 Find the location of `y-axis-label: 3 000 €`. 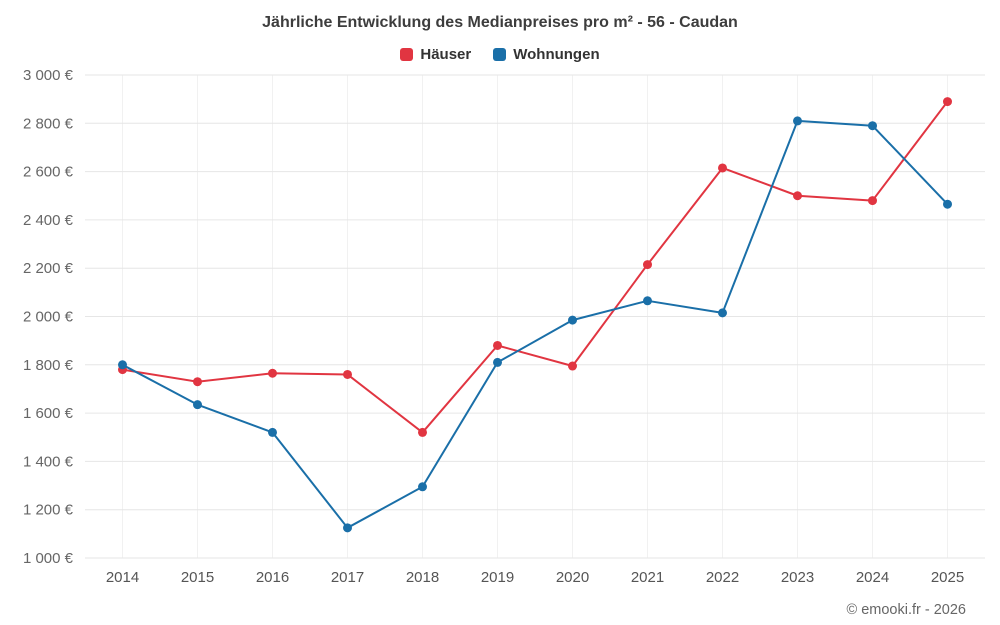

y-axis-label: 3 000 € is located at coordinates (48, 75).